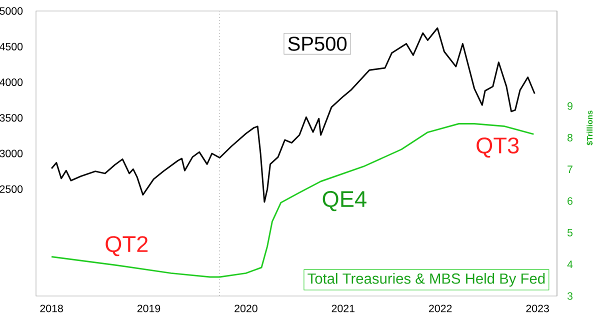  I want to click on x-tick-label: 2023, so click(537, 308).